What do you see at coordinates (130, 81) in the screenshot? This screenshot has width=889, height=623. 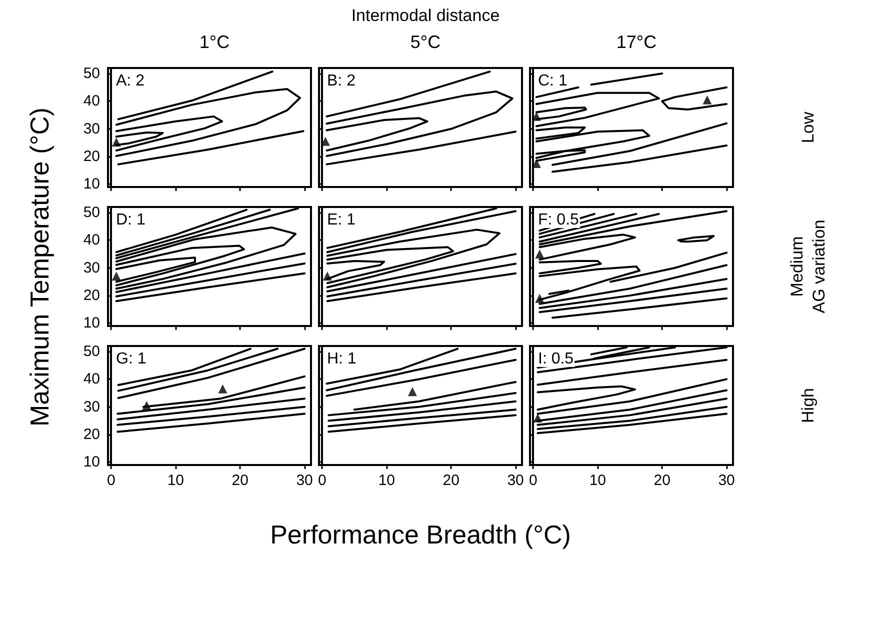 I see `annotation: A: 2` at bounding box center [130, 81].